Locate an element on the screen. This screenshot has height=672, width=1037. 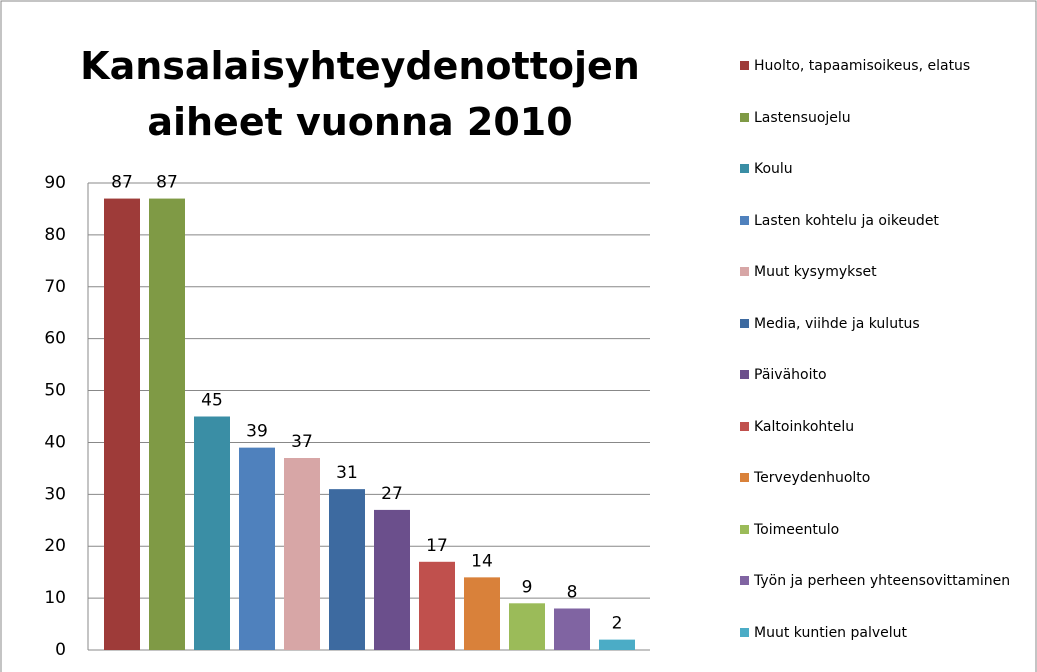
legend-entry: Media, viihde ja kulutus is located at coordinates (882, 324).